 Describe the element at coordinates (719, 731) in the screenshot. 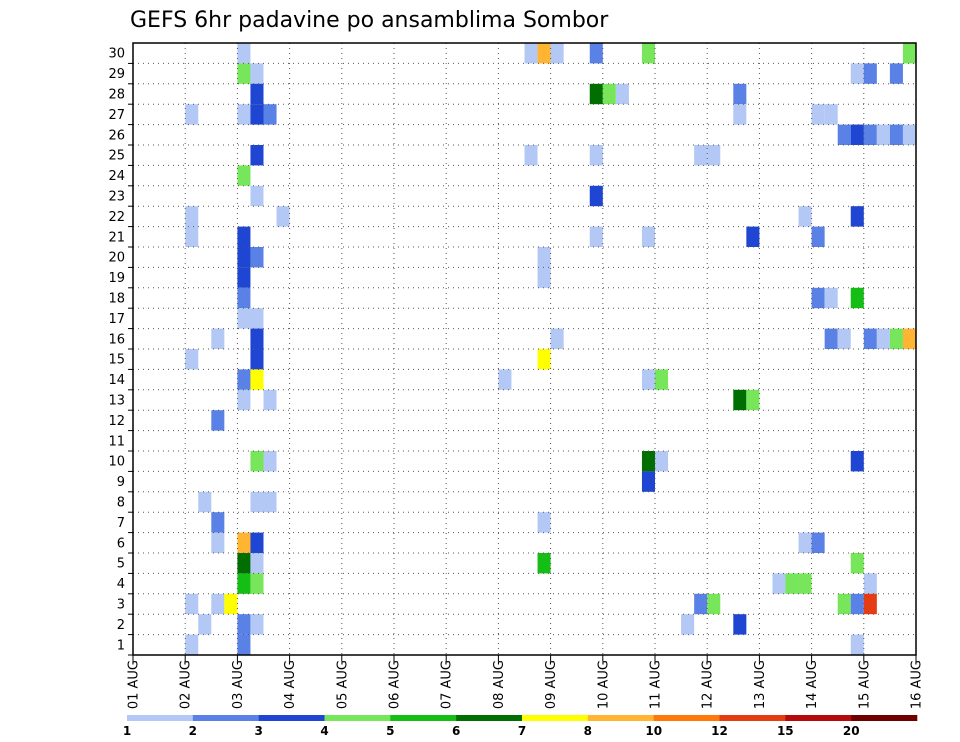

I see `colorbar-label: 12` at that location.